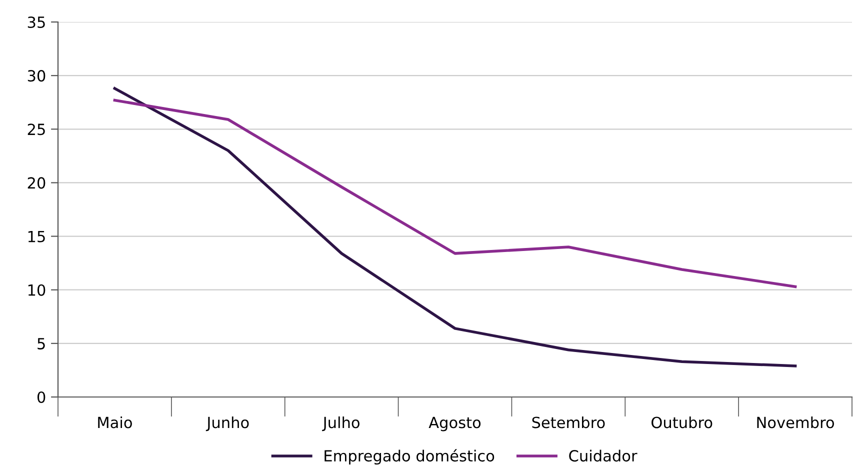 Image resolution: width=862 pixels, height=474 pixels. I want to click on y-tick-label: 20, so click(37, 183).